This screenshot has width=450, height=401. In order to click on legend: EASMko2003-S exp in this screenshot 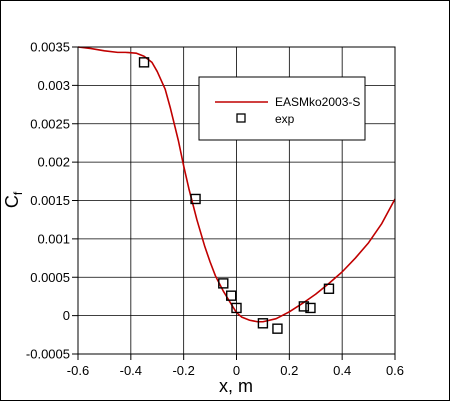, I will do `click(282, 108)`.